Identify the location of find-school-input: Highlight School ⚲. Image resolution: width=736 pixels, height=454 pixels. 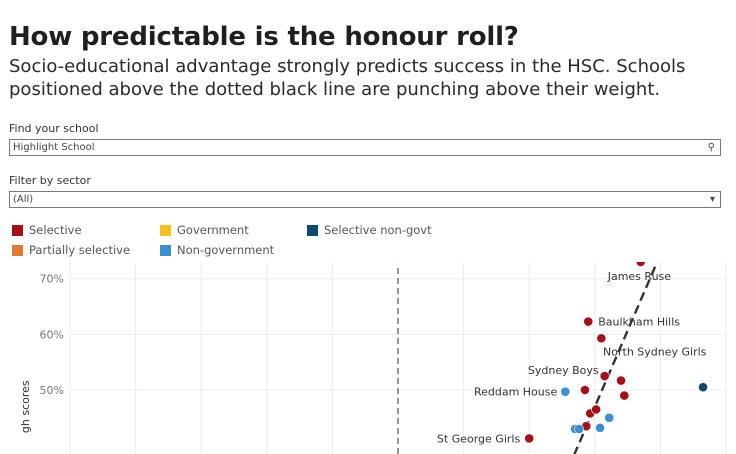
(365, 147).